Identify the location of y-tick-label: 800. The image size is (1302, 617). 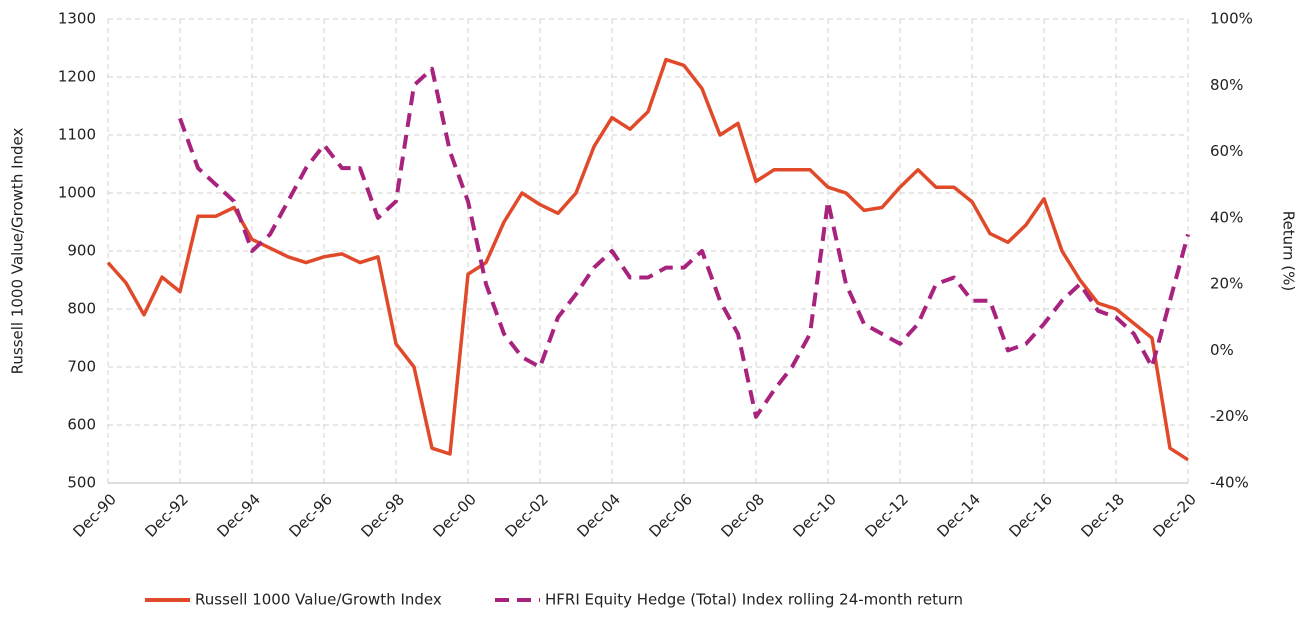
(81, 309).